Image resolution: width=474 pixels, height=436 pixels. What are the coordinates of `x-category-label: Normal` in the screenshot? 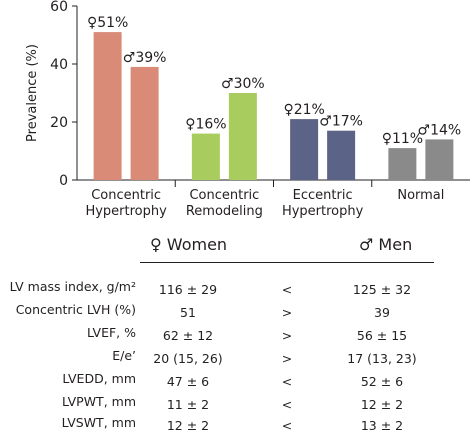 It's located at (420, 195).